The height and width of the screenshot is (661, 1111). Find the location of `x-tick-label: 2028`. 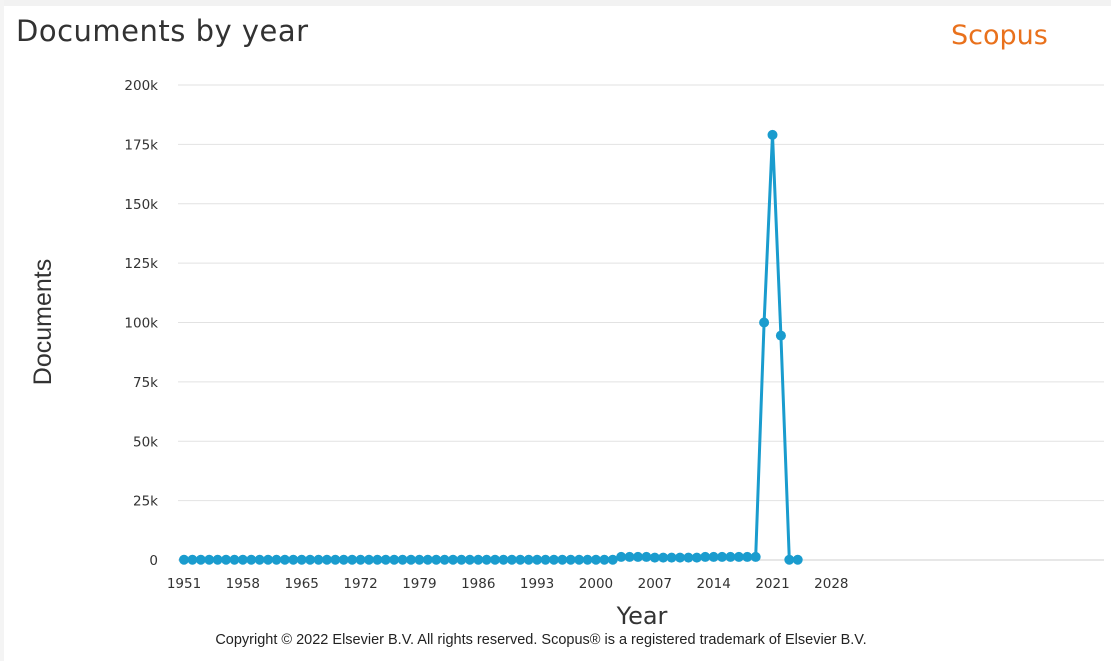

x-tick-label: 2028 is located at coordinates (831, 584).